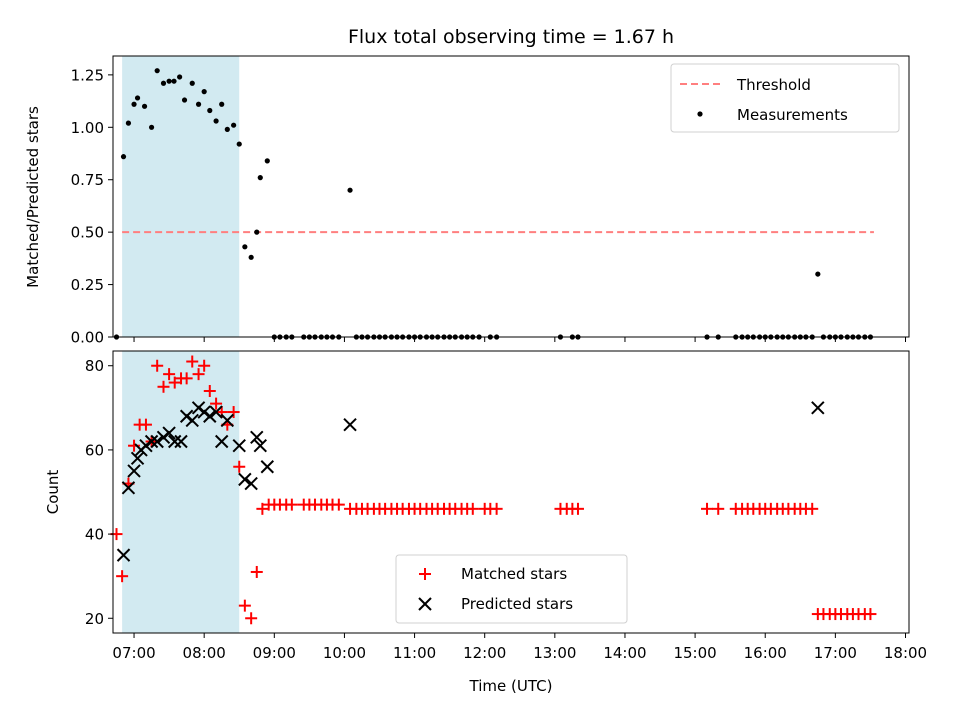 The height and width of the screenshot is (720, 960). What do you see at coordinates (414, 653) in the screenshot?
I see `x-tick-label: 11:00` at bounding box center [414, 653].